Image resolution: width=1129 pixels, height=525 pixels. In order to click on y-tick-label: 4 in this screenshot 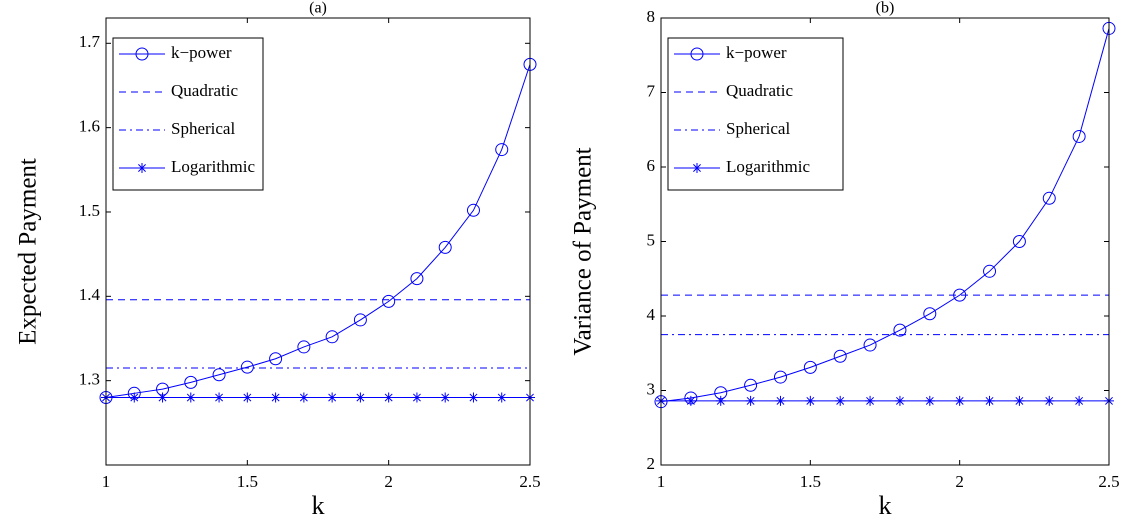, I will do `click(651, 314)`.